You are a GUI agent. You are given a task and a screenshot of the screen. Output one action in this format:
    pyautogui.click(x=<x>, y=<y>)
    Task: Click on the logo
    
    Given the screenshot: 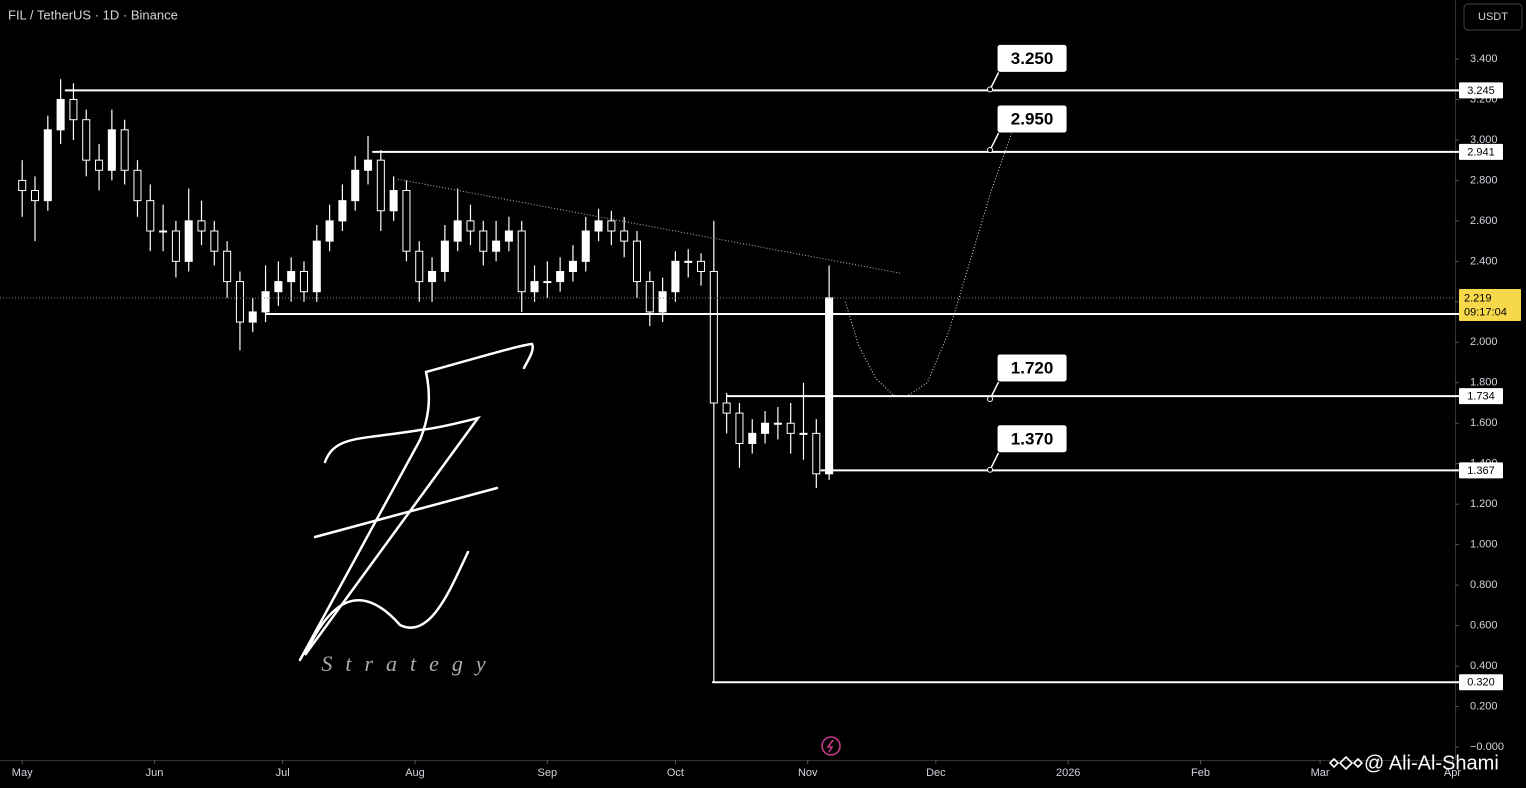 What is the action you would take?
    pyautogui.click(x=416, y=502)
    